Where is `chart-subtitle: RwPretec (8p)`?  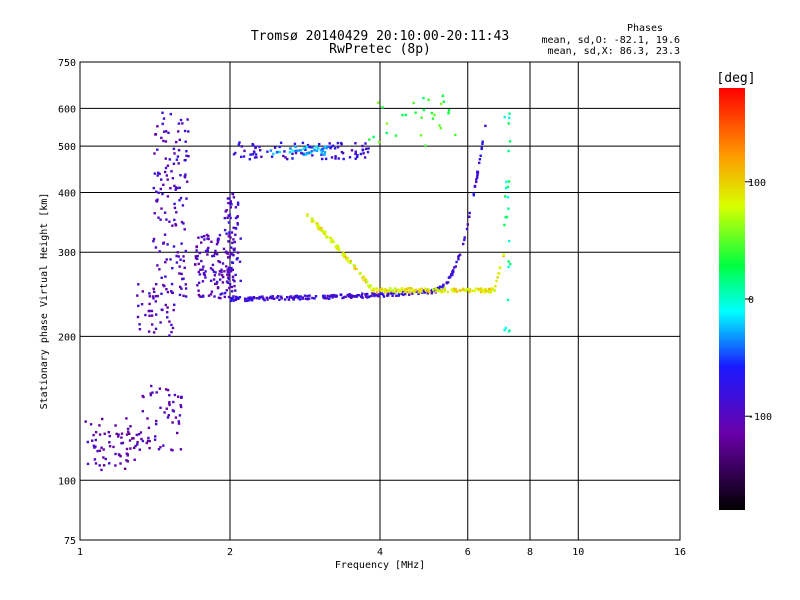
chart-subtitle: RwPretec (8p) is located at coordinates (380, 49).